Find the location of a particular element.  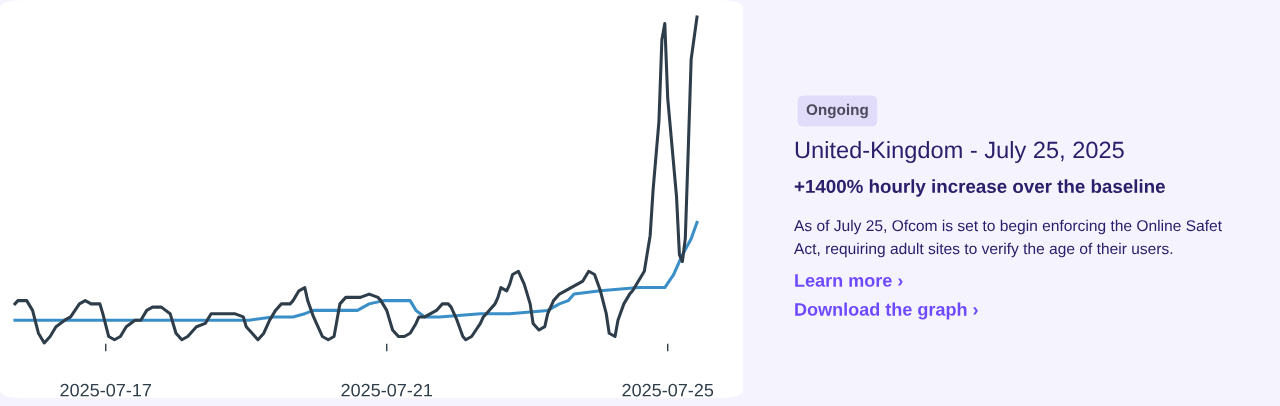

text: Act, requiring adult sites to verify the age of their users. is located at coordinates (983, 250).